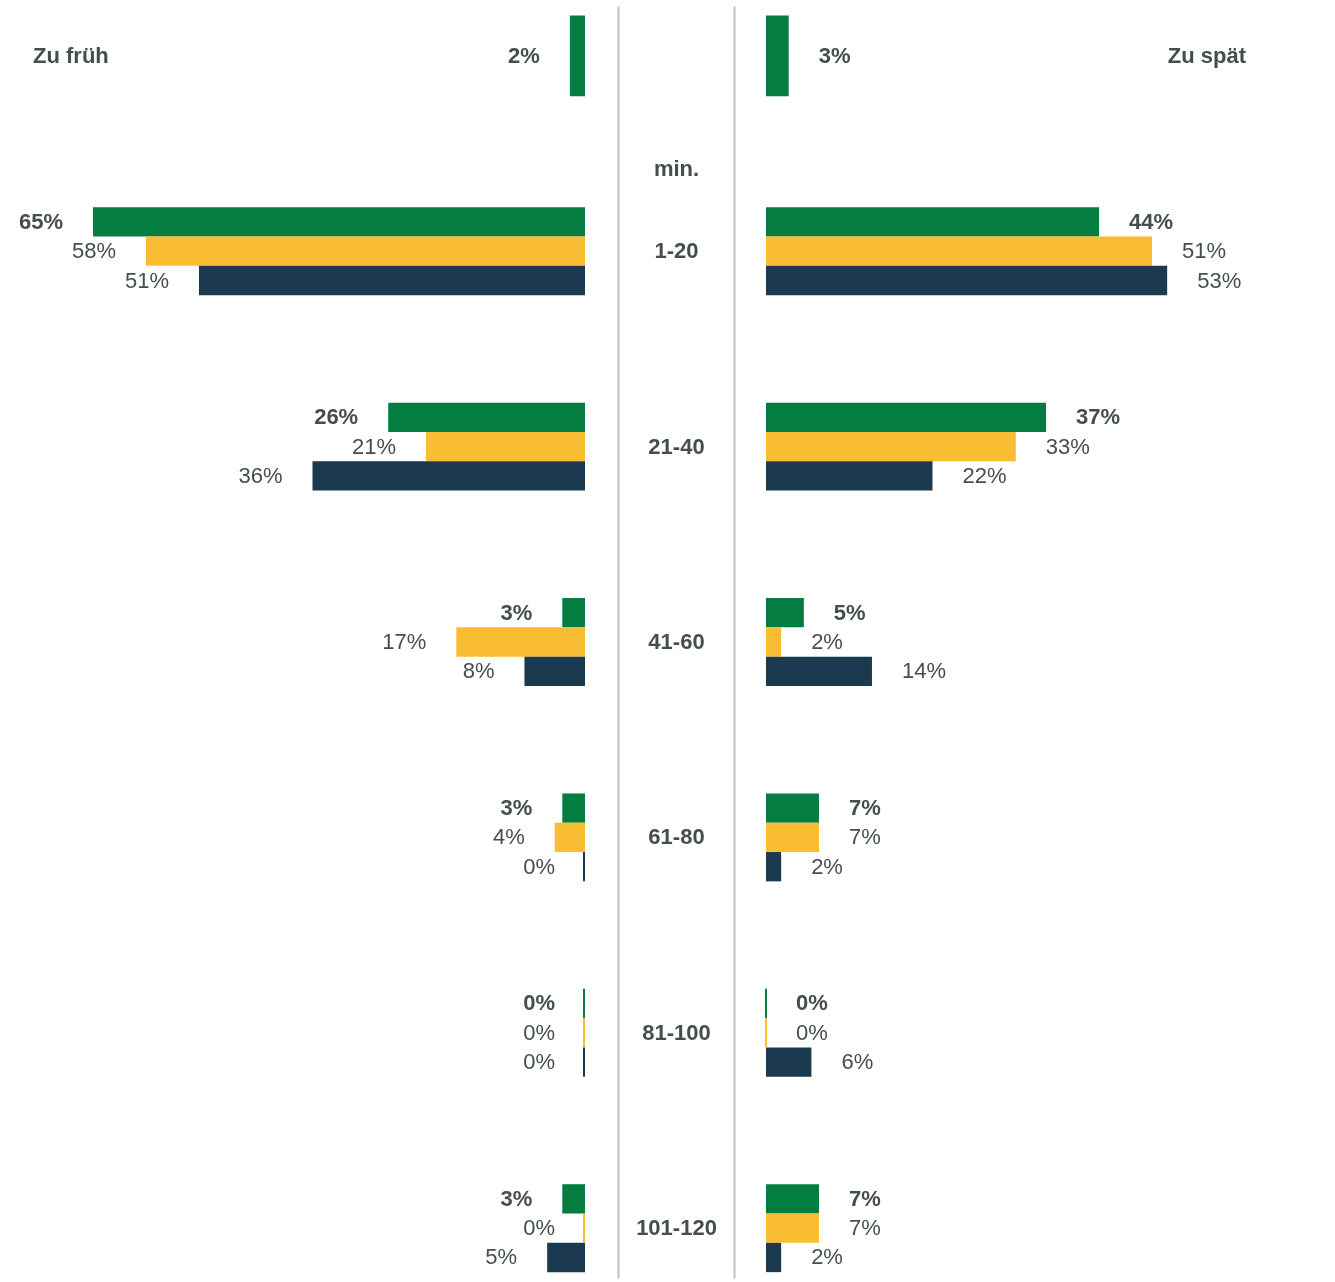  What do you see at coordinates (676, 168) in the screenshot?
I see `y-axis-title: min.` at bounding box center [676, 168].